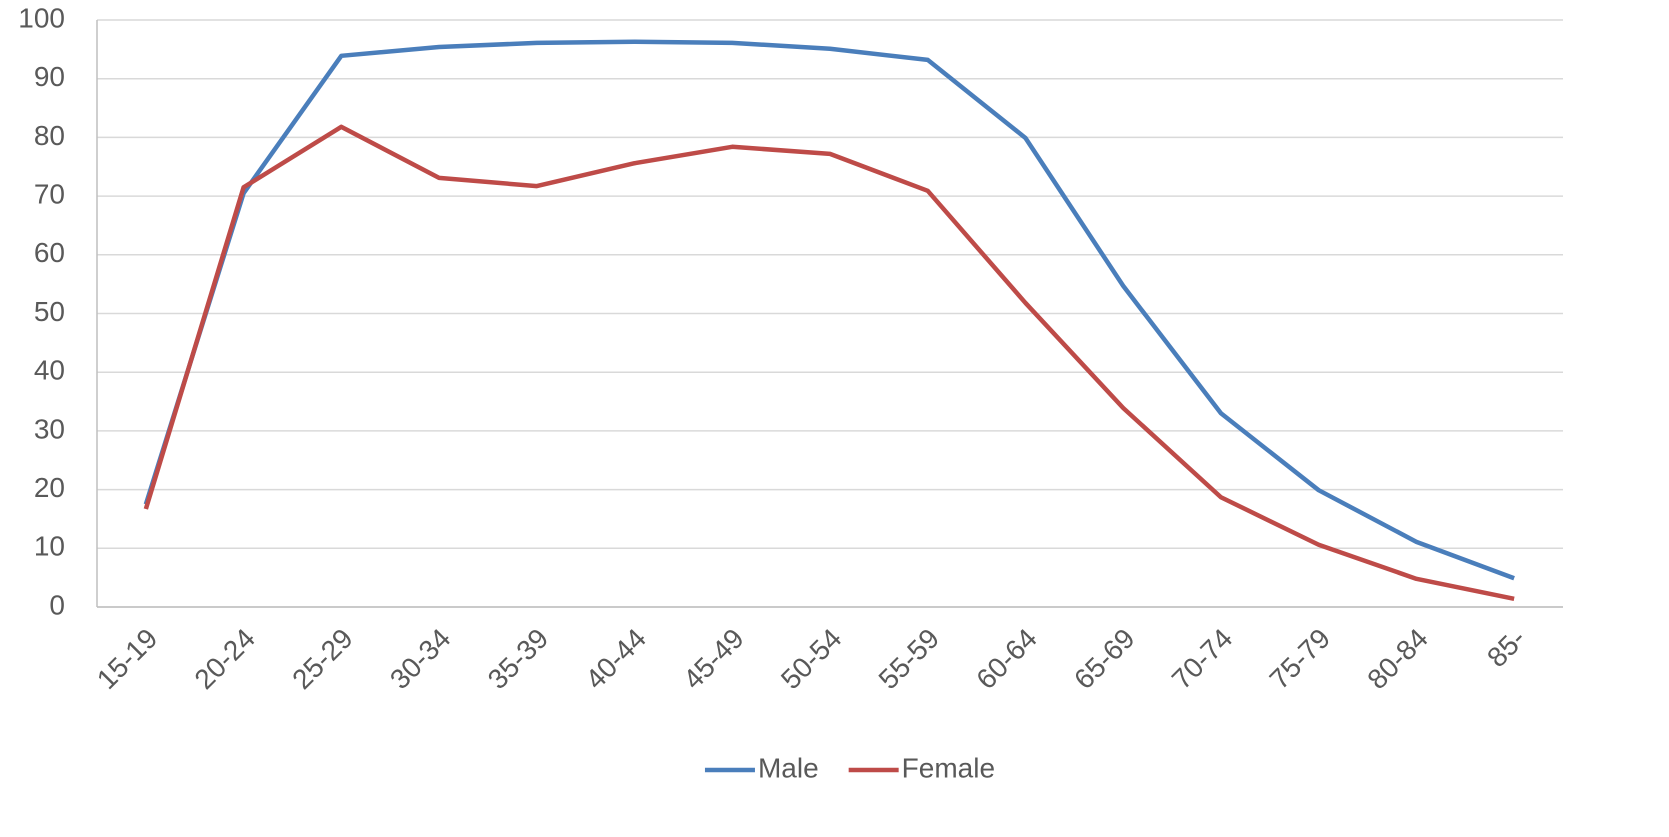 The width and height of the screenshot is (1669, 837). I want to click on x-tick-label: 45-49, so click(713, 659).